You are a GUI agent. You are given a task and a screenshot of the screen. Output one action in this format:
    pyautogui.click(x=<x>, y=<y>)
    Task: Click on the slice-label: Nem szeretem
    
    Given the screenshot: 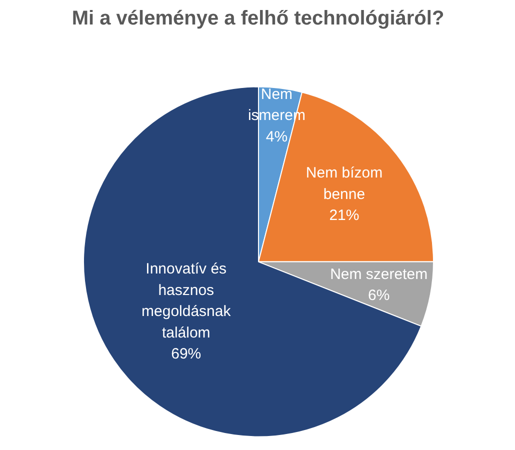 What is the action you would take?
    pyautogui.click(x=379, y=274)
    